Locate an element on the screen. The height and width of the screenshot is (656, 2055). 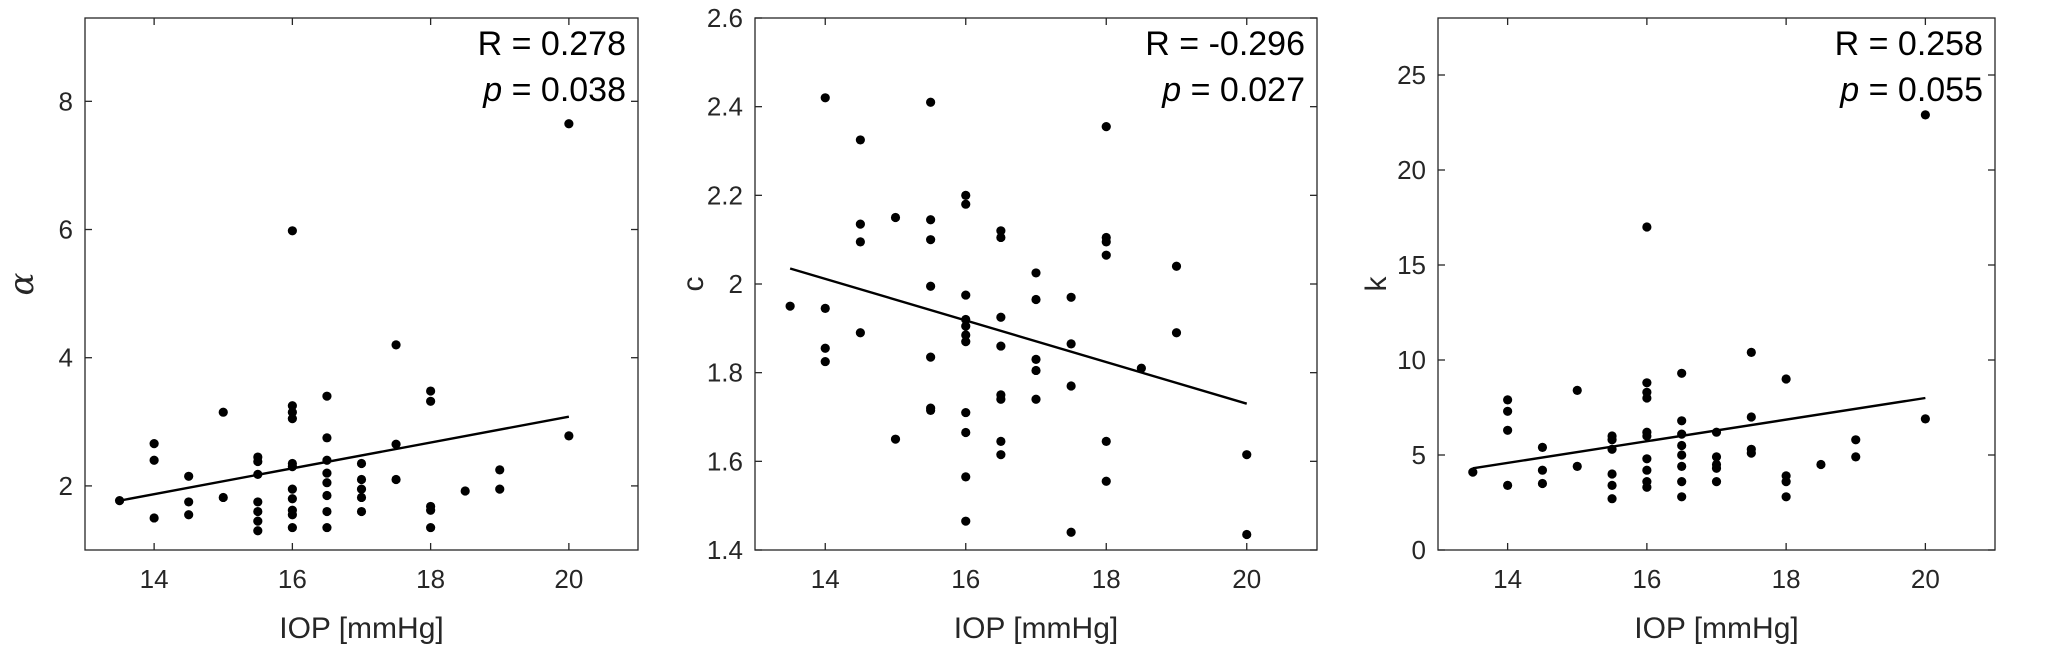
y-tick-label: 1.6 is located at coordinates (725, 461).